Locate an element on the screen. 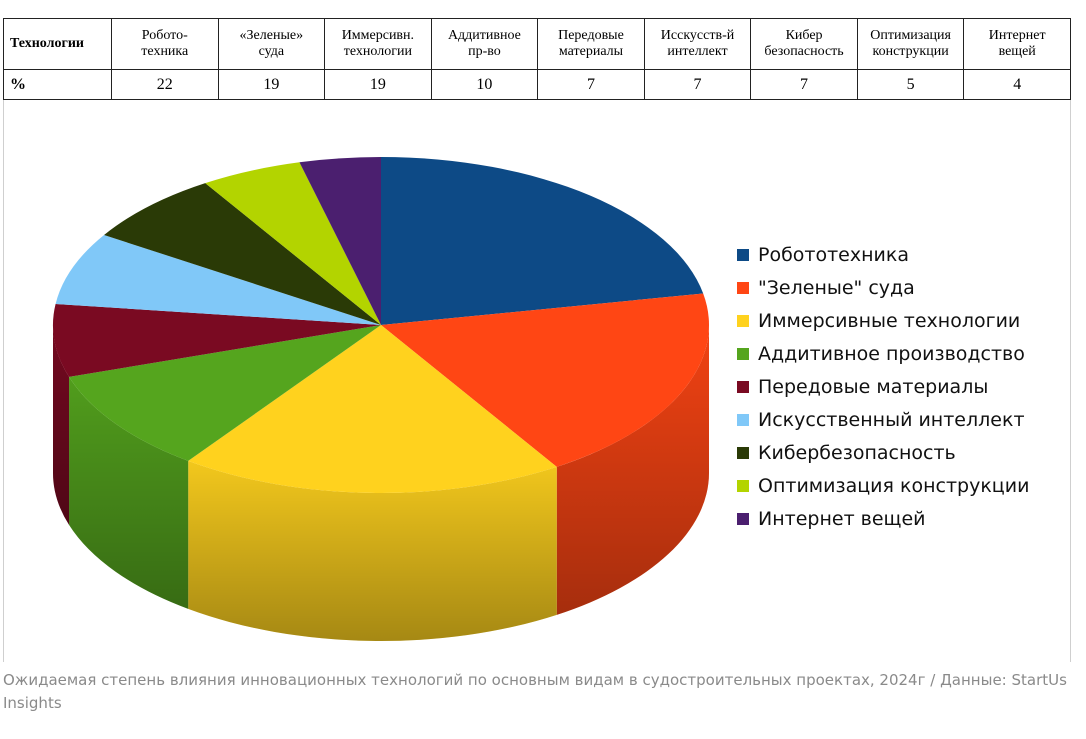 The height and width of the screenshot is (739, 1086). legend-item: "Зеленые" суда is located at coordinates (883, 287).